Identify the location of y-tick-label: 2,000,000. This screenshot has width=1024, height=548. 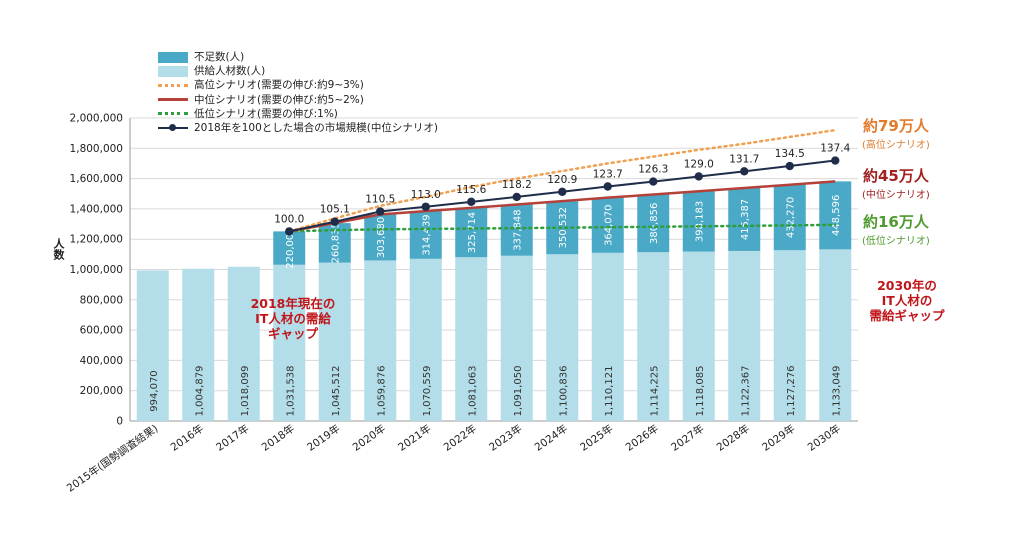
(96, 119).